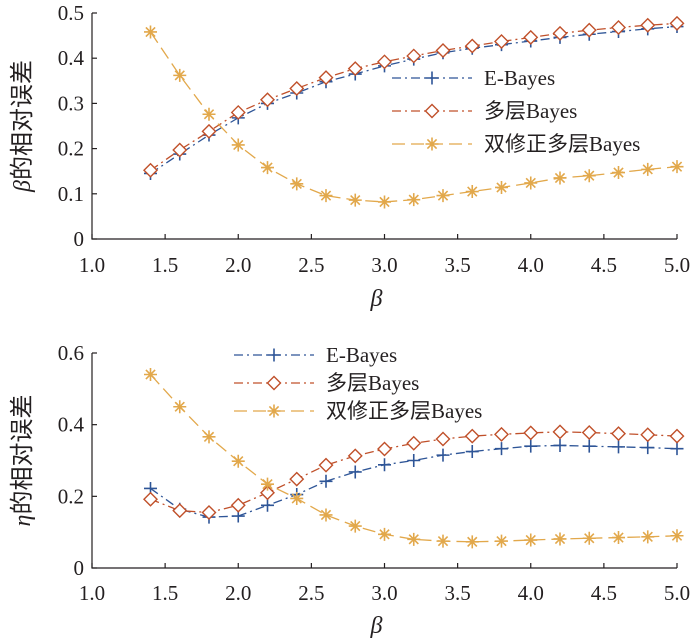 Image resolution: width=700 pixels, height=644 pixels. Describe the element at coordinates (23, 521) in the screenshot. I see `y-axis-label-symbol: η` at that location.